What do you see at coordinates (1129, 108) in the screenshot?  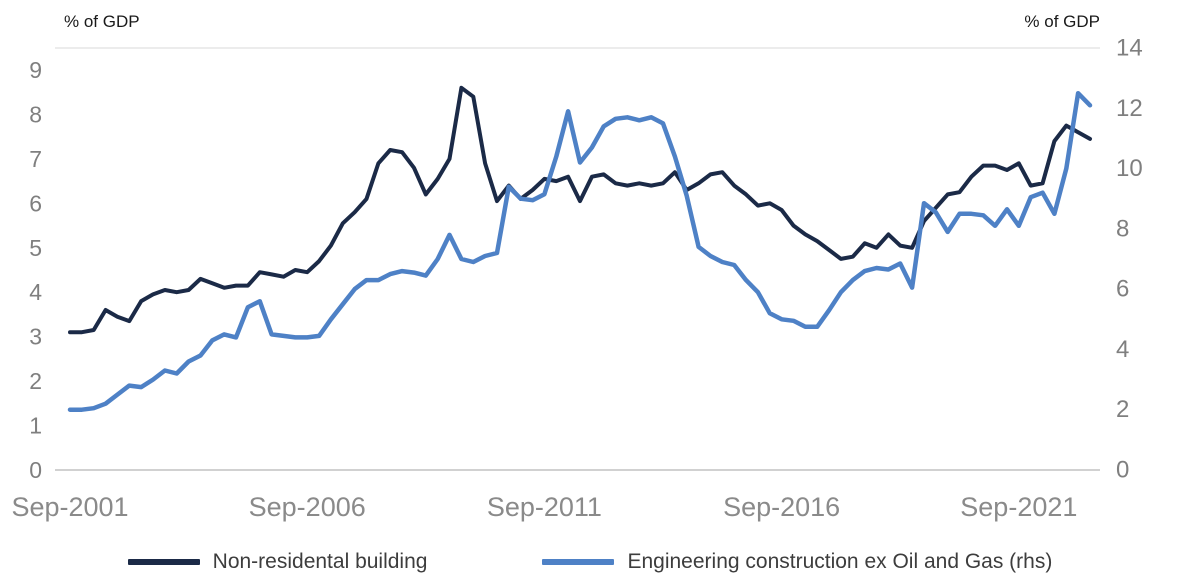 I see `right-axis-tick-label: 12` at bounding box center [1129, 108].